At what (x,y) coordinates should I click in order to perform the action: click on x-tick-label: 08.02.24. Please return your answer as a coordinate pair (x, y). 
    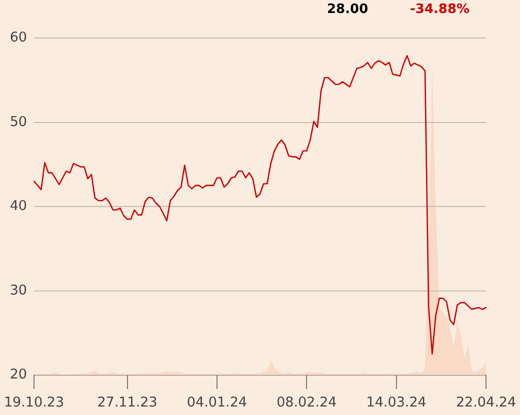
    Looking at the image, I should click on (306, 402).